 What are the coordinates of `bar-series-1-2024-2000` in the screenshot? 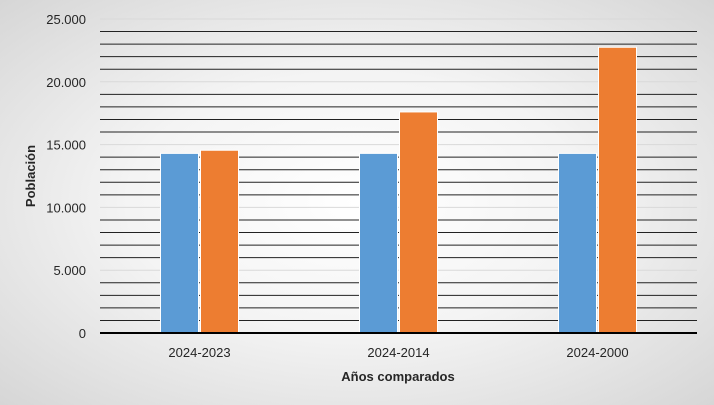 It's located at (577, 243).